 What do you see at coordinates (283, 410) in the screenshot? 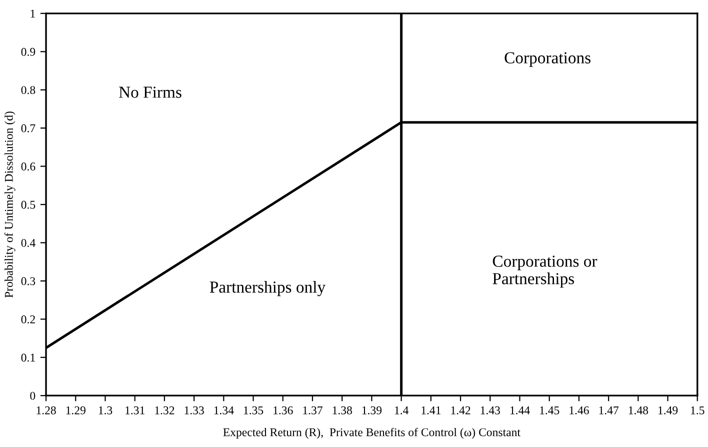
I see `x-tick-label: 1.36` at bounding box center [283, 410].